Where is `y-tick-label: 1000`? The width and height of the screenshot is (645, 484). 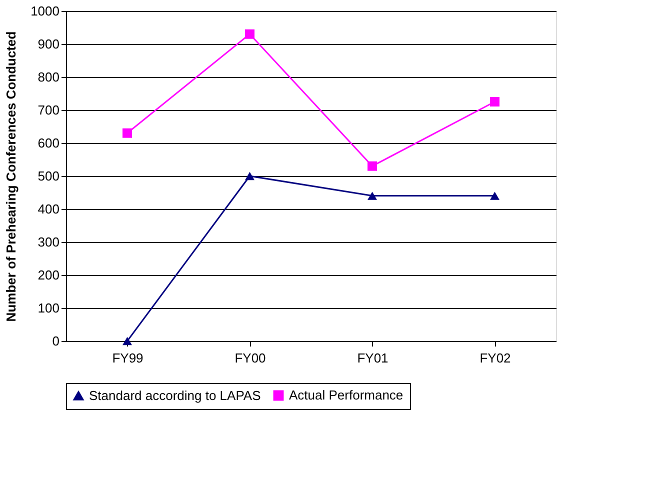
y-tick-label: 1000 is located at coordinates (45, 11).